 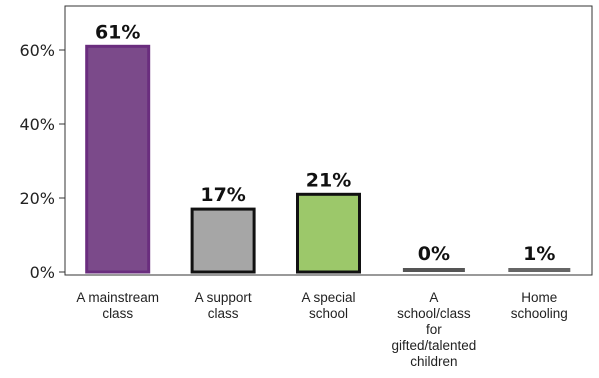 I want to click on y-tick-label: 0%, so click(x=42, y=272).